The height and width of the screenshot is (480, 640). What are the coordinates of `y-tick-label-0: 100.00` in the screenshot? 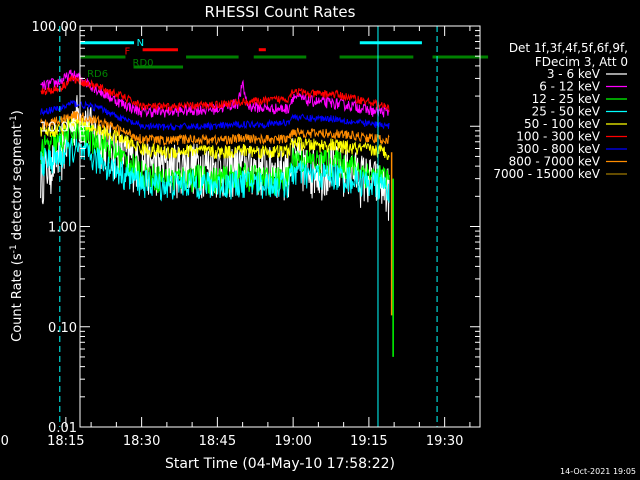 It's located at (55, 27).